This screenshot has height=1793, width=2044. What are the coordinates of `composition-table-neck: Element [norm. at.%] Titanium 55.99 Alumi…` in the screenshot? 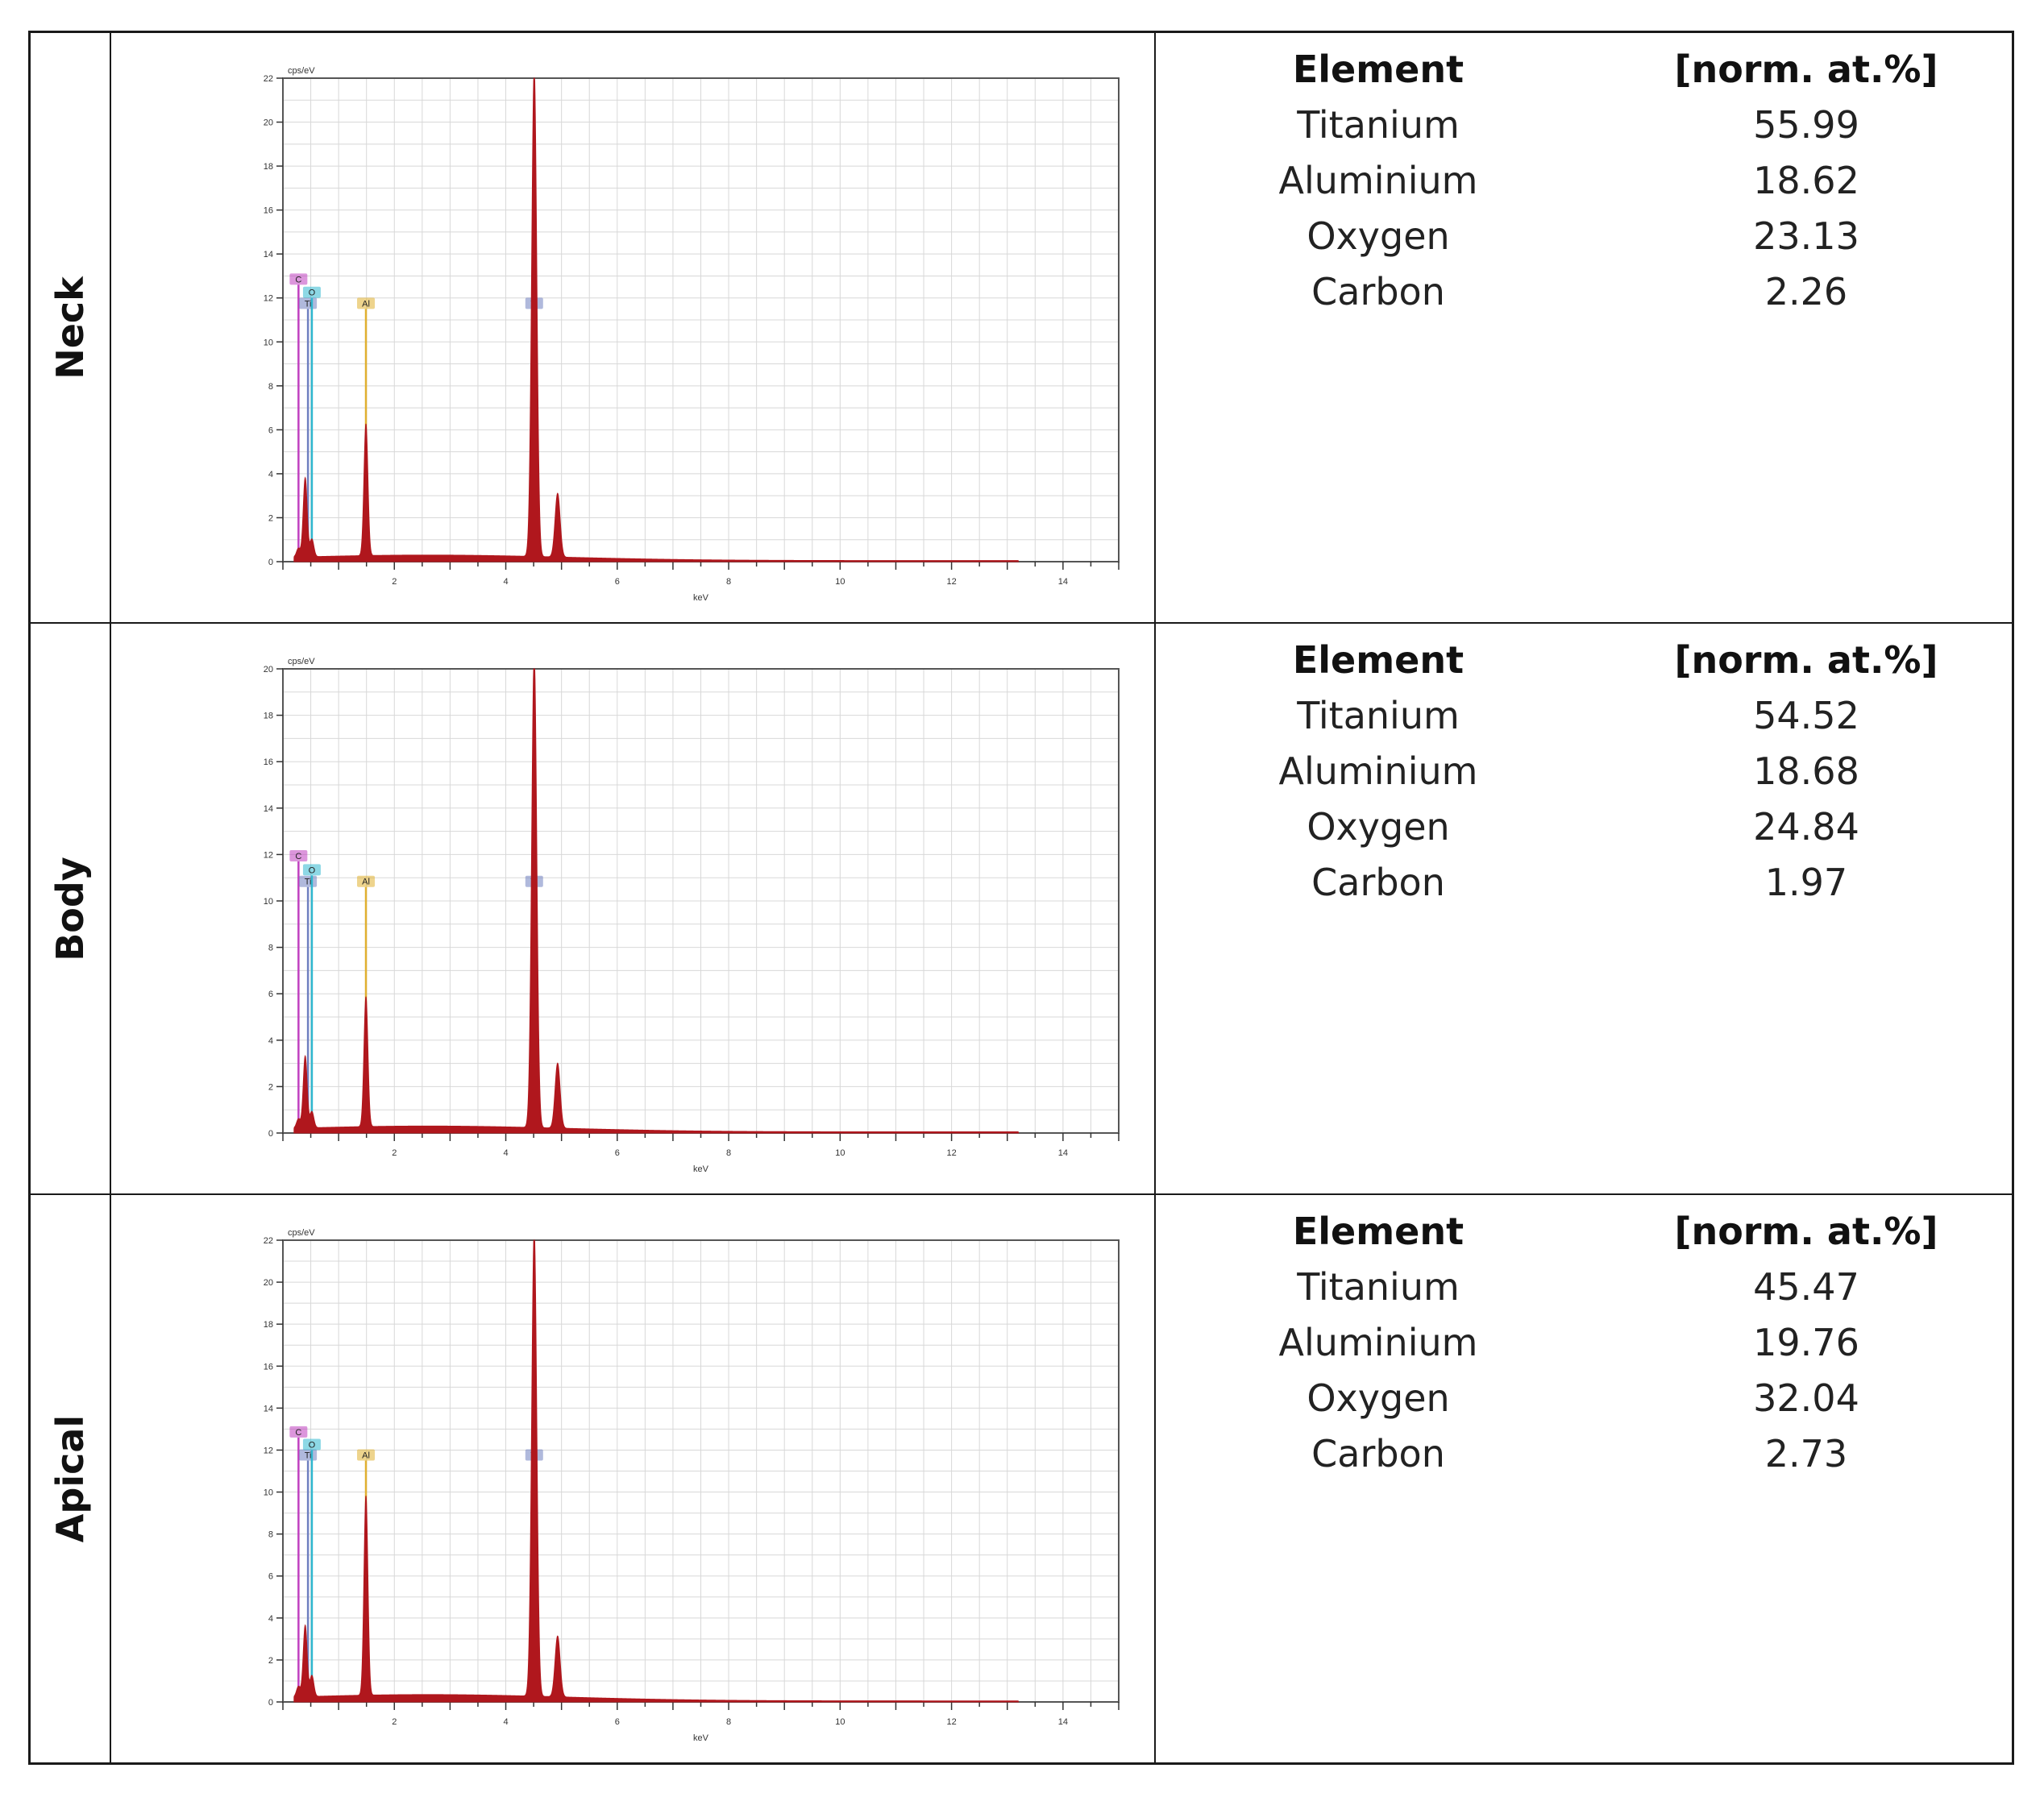 It's located at (1584, 328).